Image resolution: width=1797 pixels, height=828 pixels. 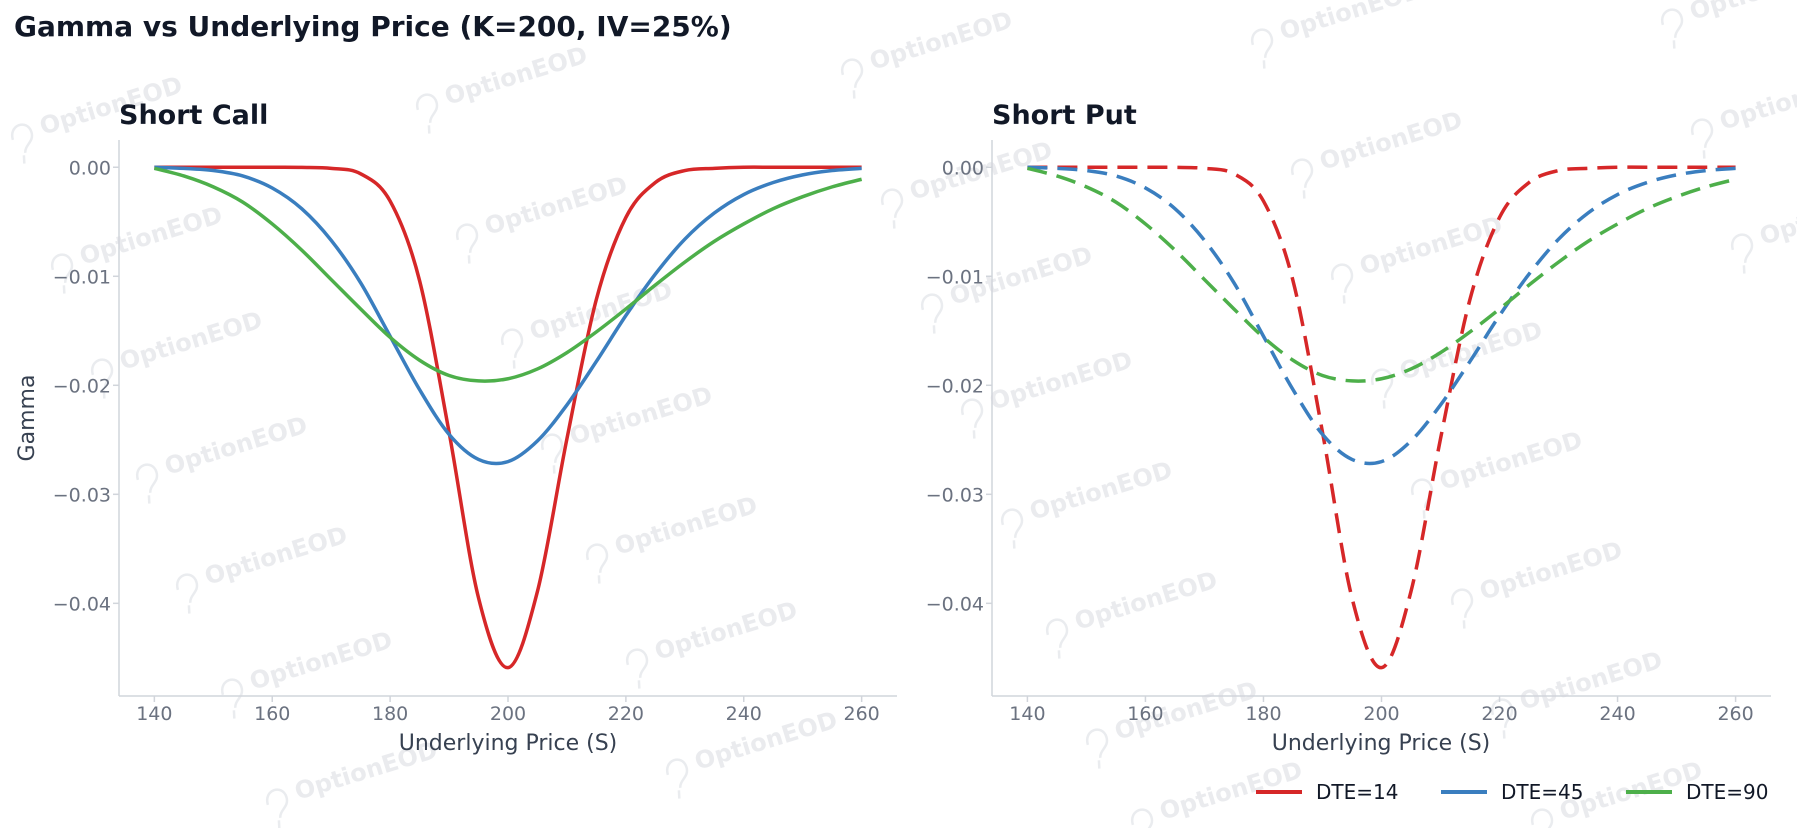 What do you see at coordinates (626, 714) in the screenshot?
I see `short-call-x-tick-label: 220` at bounding box center [626, 714].